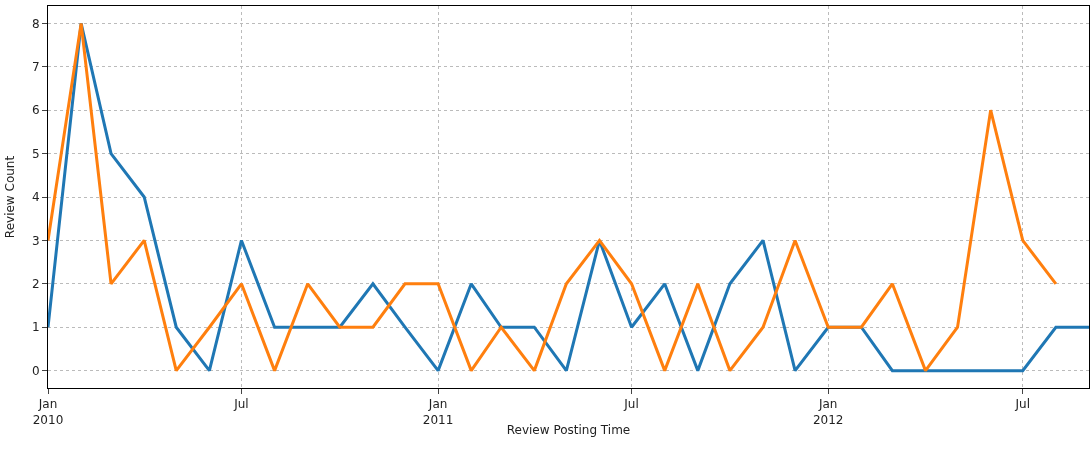 The image size is (1091, 450). Describe the element at coordinates (35, 240) in the screenshot. I see `y-tick-label: 3` at that location.